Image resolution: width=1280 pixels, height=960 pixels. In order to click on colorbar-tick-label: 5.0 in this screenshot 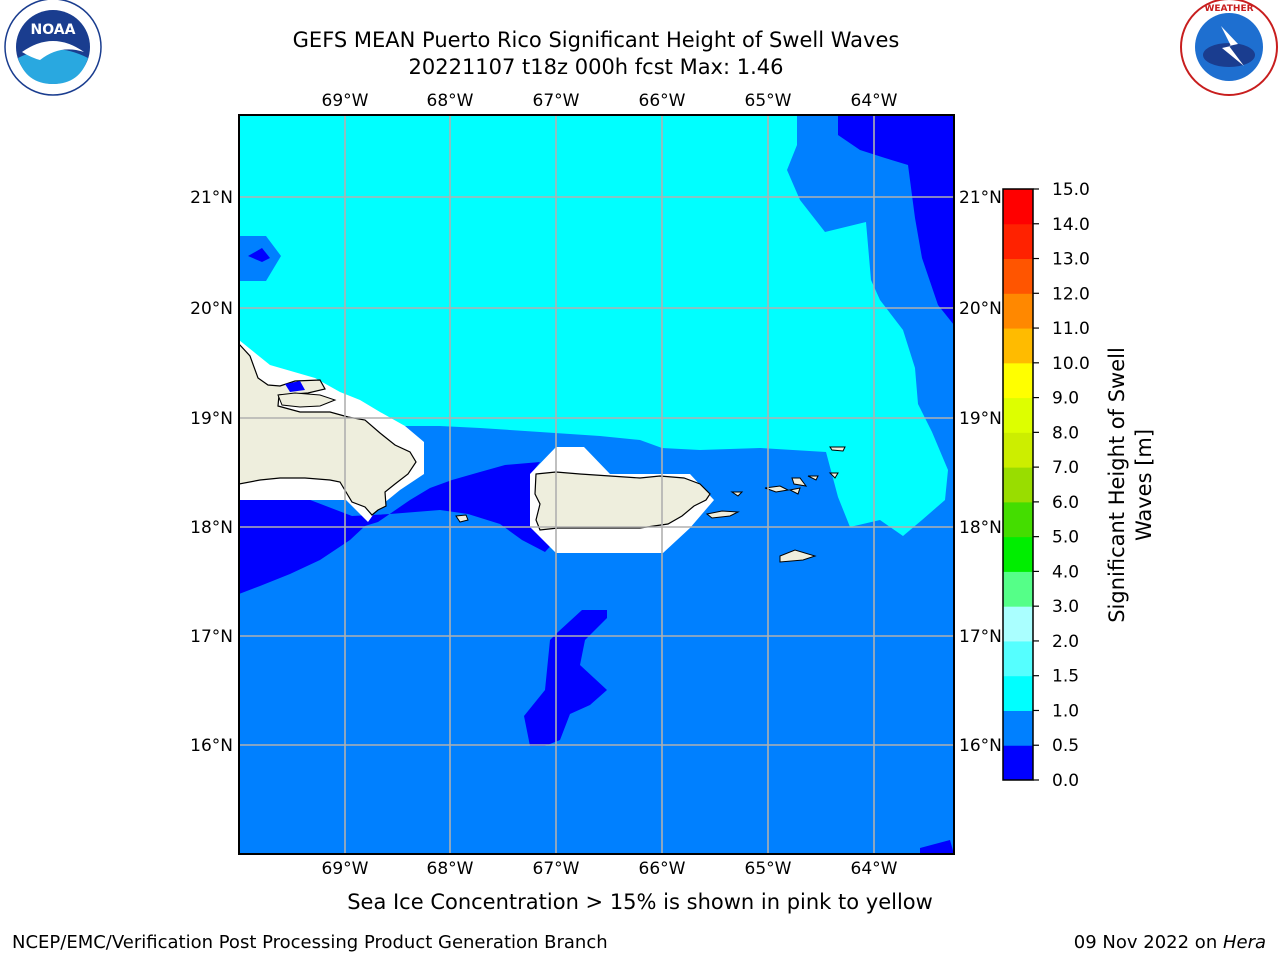, I will do `click(1065, 538)`.